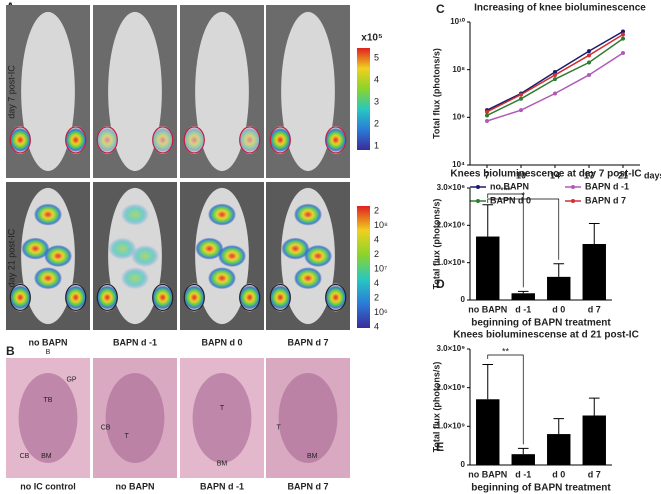  Describe the element at coordinates (486, 175) in the screenshot. I see `x-tick-label: 7` at that location.